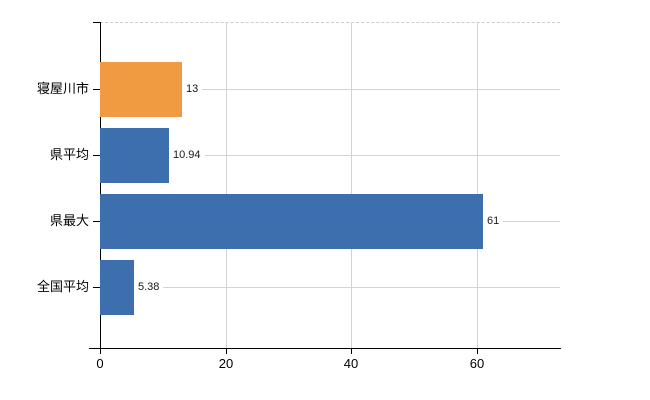 Image resolution: width=650 pixels, height=400 pixels. I want to click on bar-value-label: 5.38, so click(149, 287).